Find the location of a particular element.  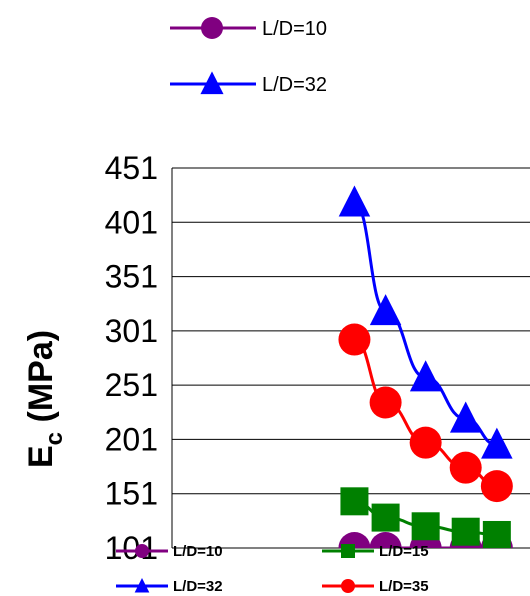

top-legend: L/D=10 L/D=32 is located at coordinates (248, 56).